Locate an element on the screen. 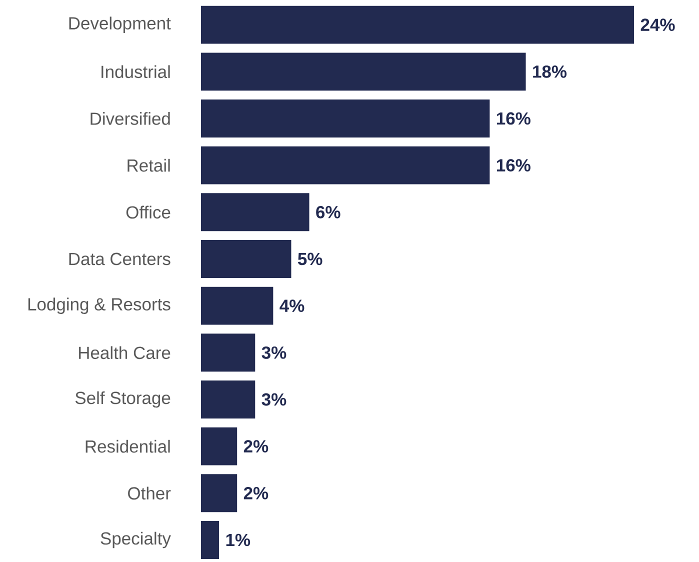  y-tick-label: Self Storage is located at coordinates (122, 399).